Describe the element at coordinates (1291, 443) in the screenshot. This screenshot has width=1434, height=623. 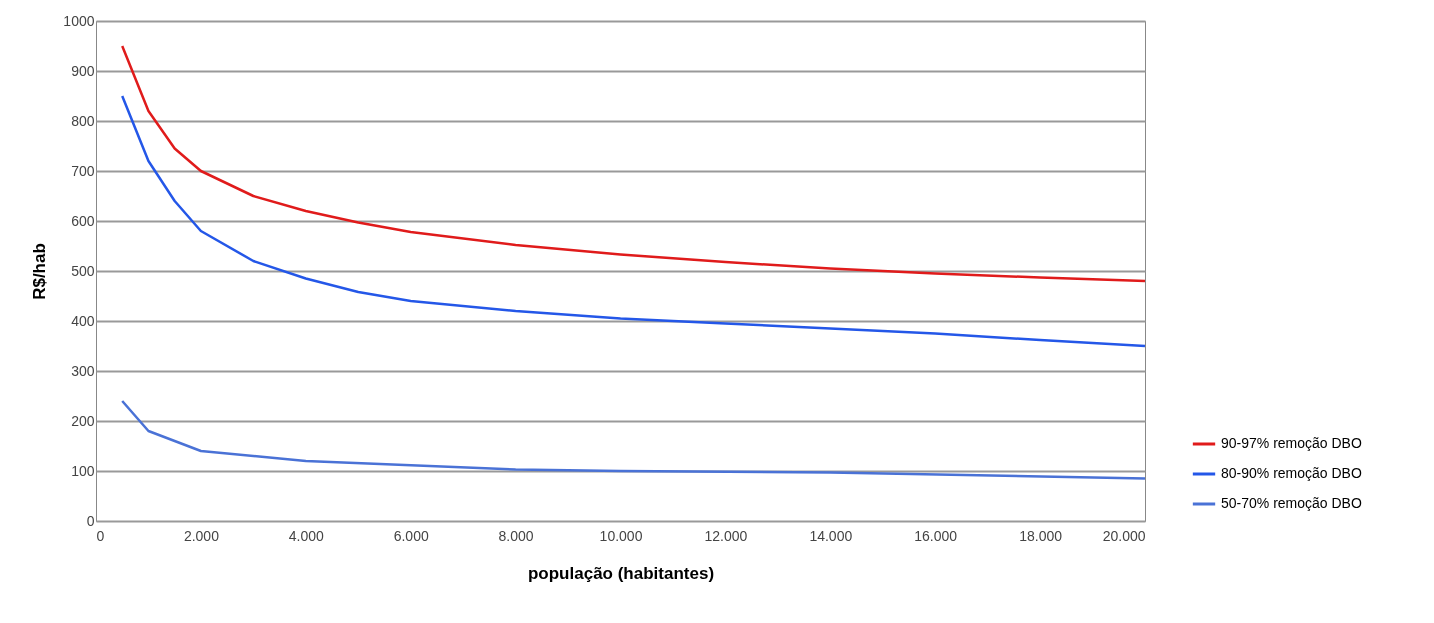
I see `legend-label: 90-97% remoção DBO` at that location.